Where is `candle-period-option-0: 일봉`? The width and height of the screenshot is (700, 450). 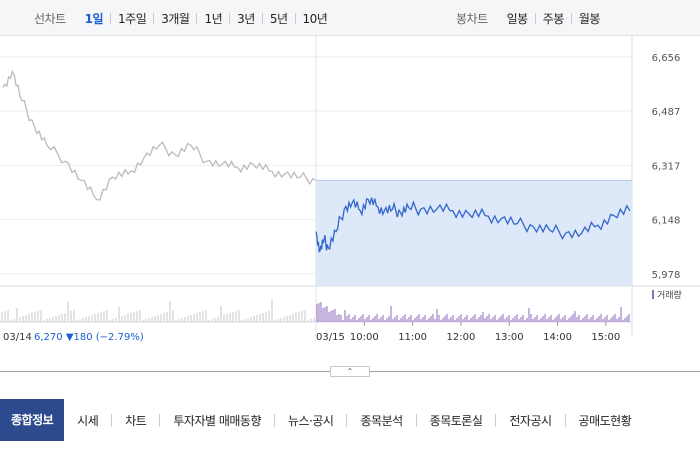 candle-period-option-0: 일봉 is located at coordinates (517, 18).